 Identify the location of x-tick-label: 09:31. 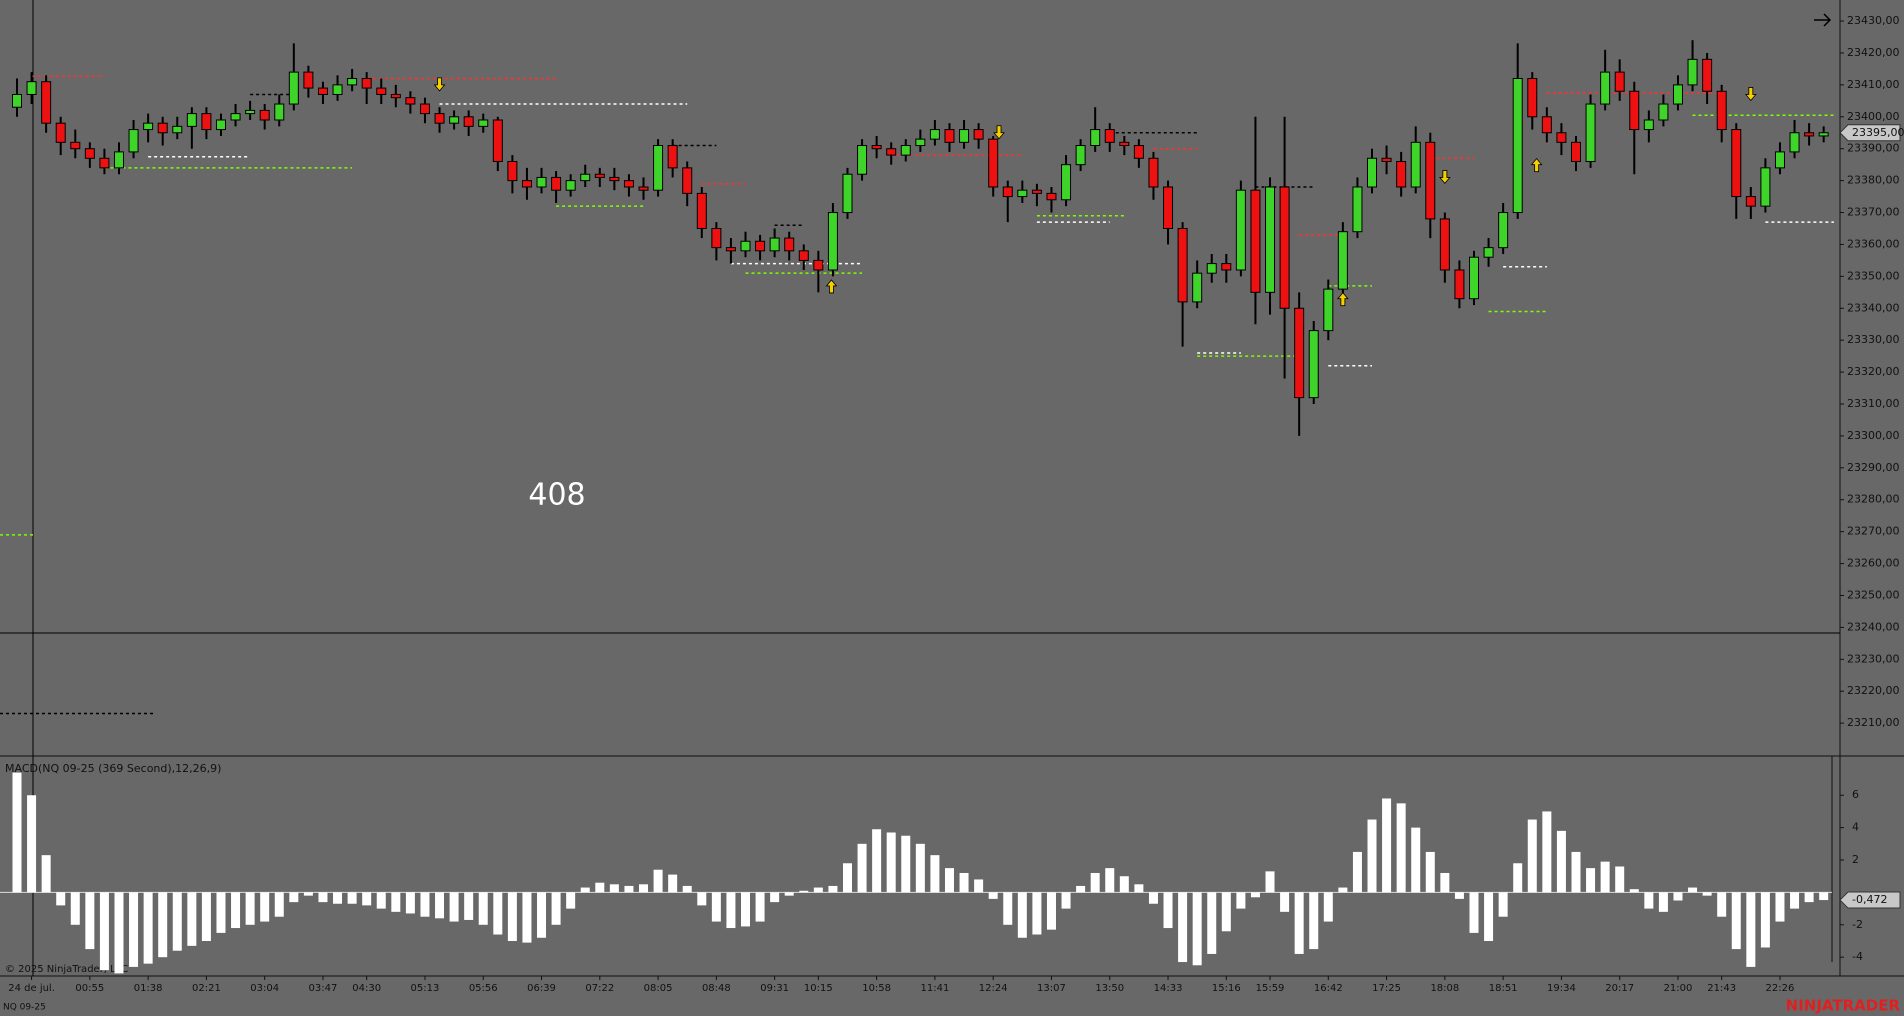
(774, 988).